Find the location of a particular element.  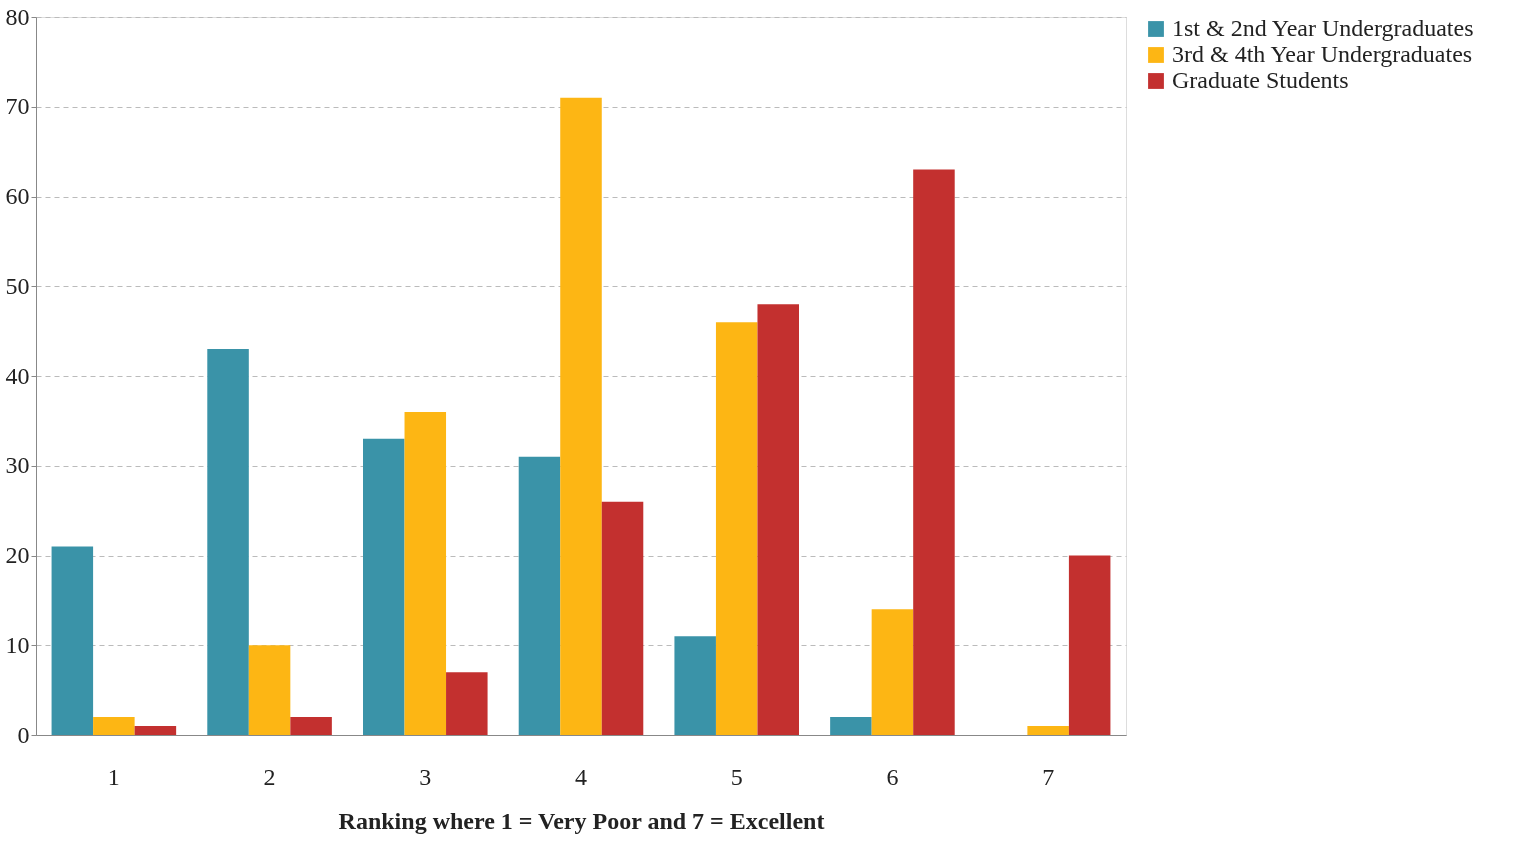

y-tick-label: 0 is located at coordinates (23, 734).